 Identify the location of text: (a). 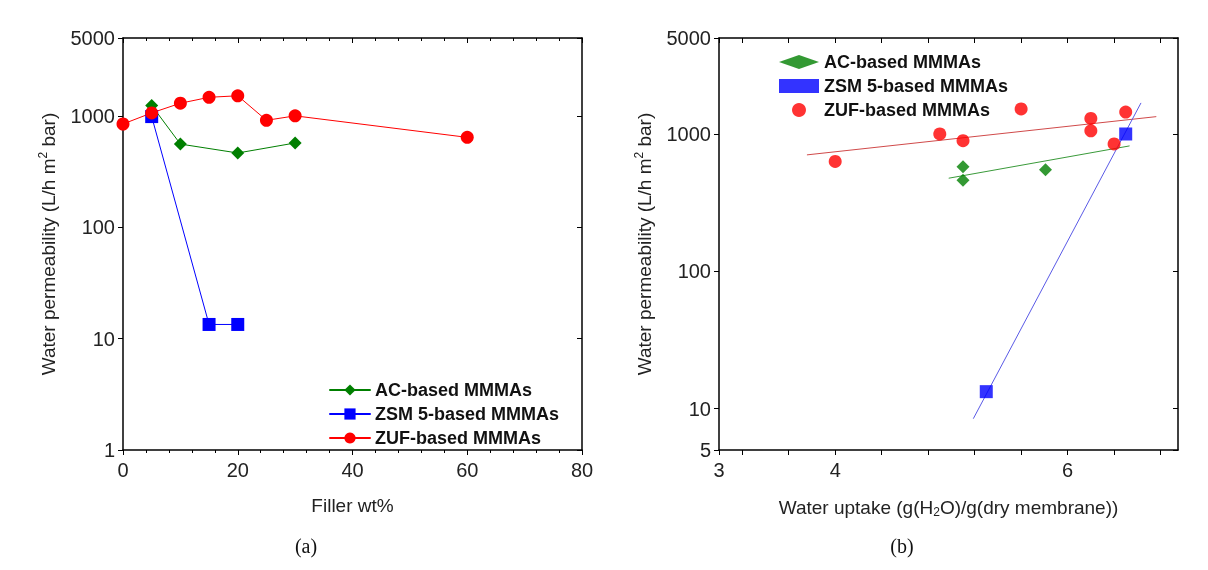
(306, 546).